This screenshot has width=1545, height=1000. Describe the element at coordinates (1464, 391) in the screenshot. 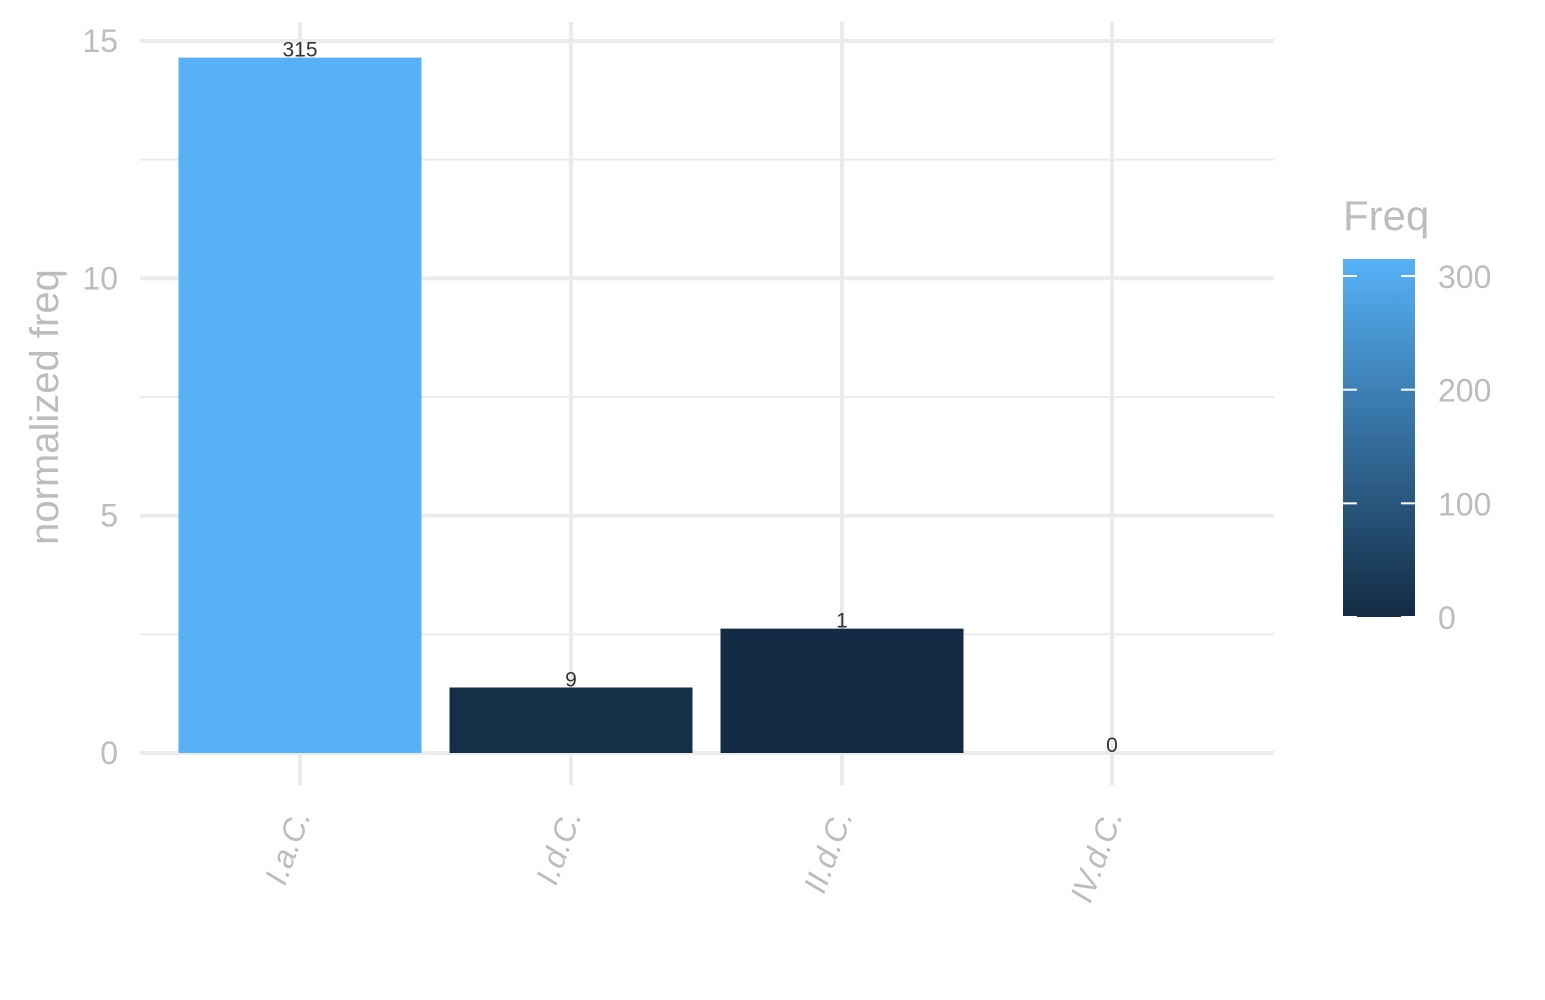

I see `legend-tick-label: 200` at that location.